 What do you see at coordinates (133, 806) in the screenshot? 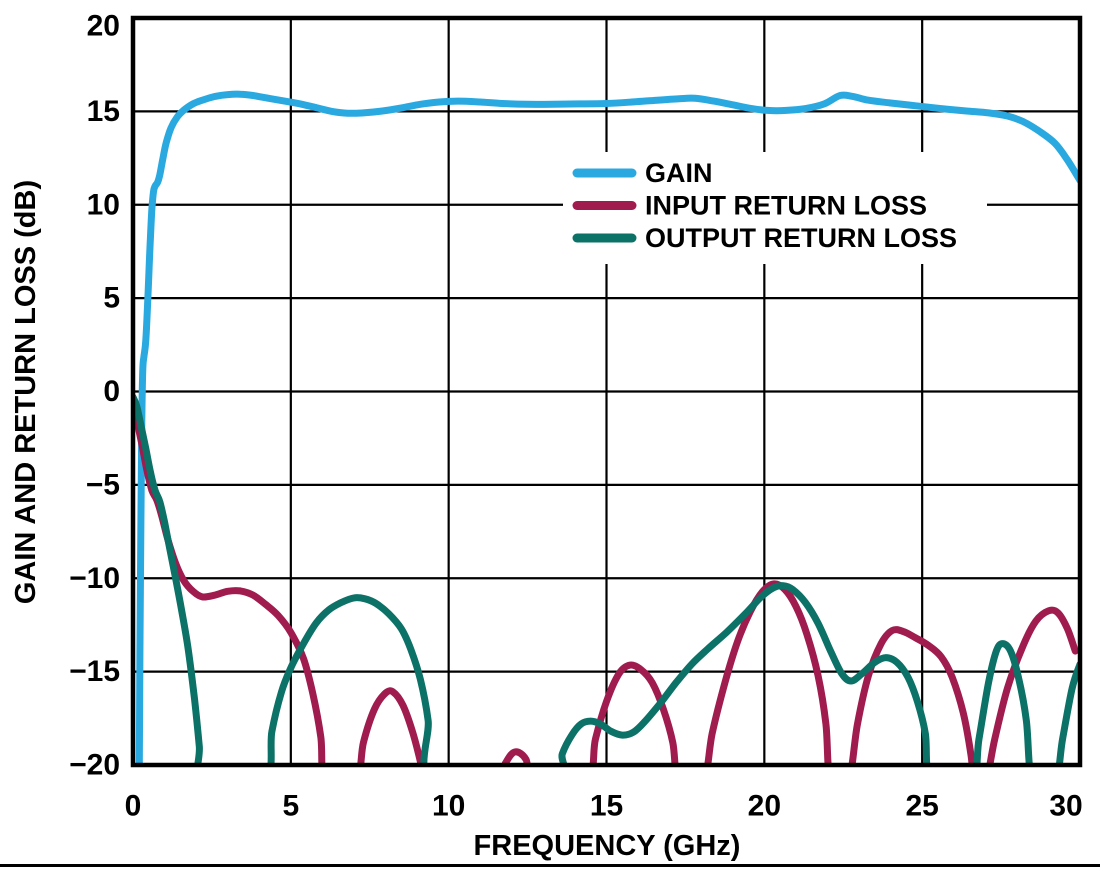
I see `x-tick-label-0: 0` at bounding box center [133, 806].